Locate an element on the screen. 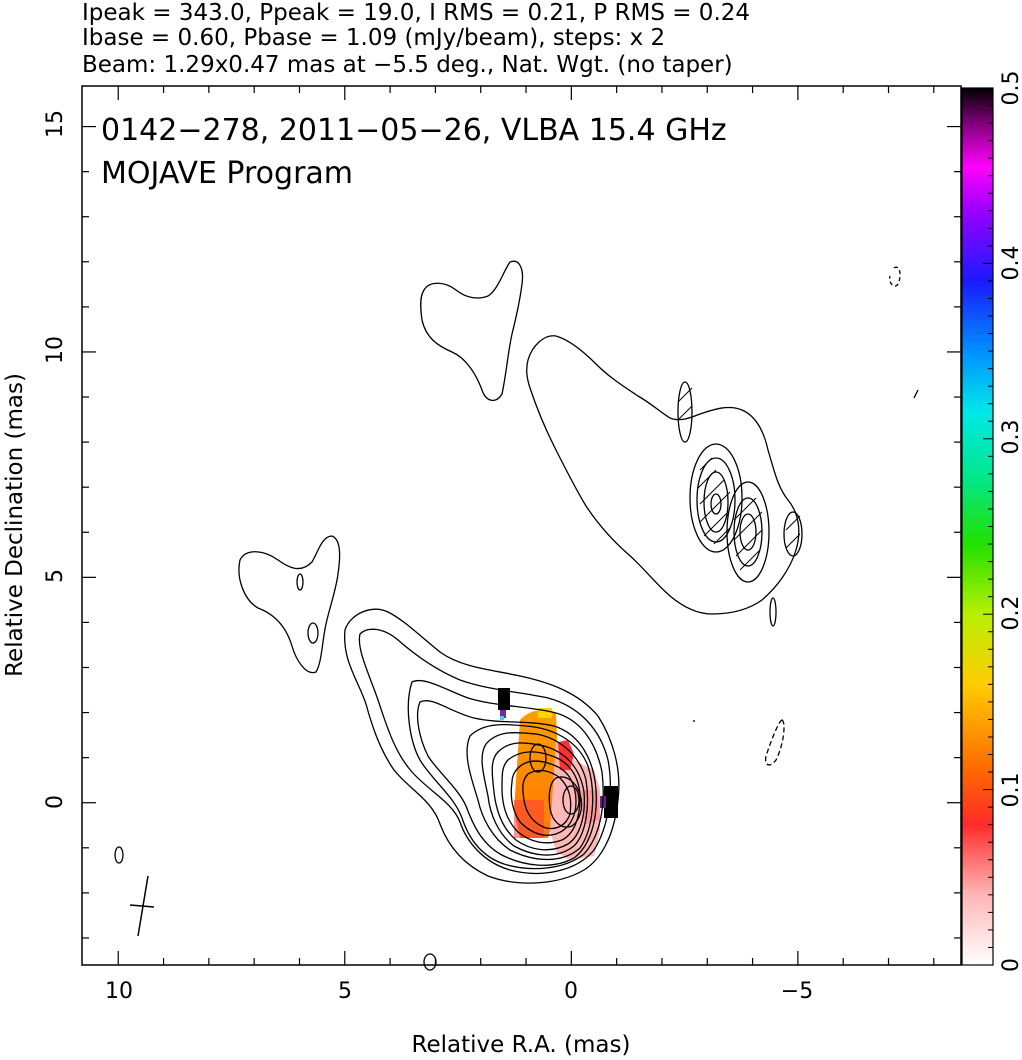  colorbar-ticks is located at coordinates (988, 526).